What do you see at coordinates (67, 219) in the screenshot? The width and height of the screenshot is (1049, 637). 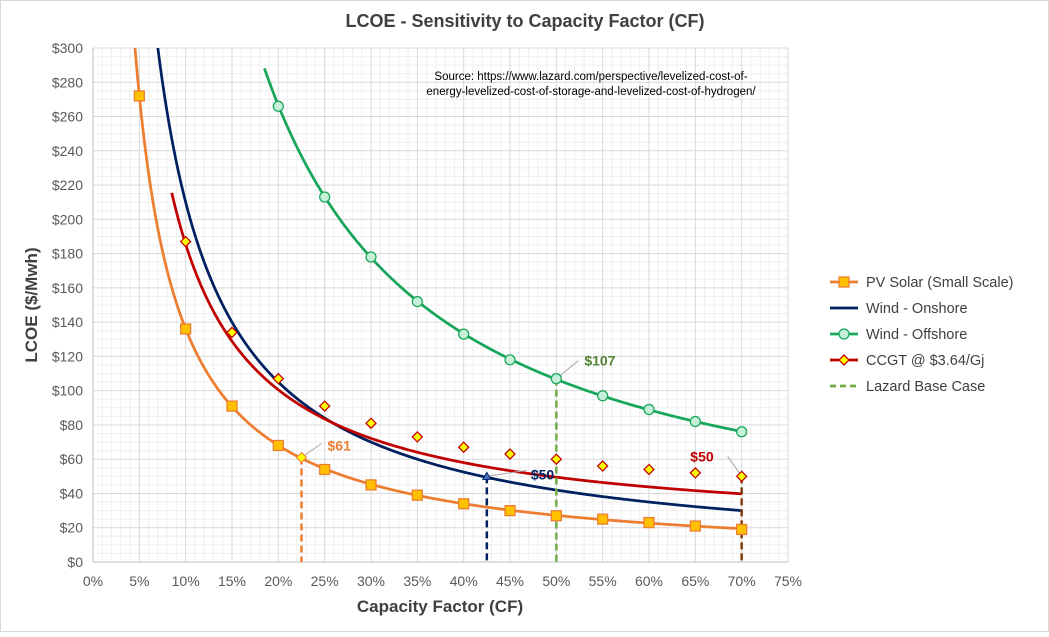 I see `y-tick-label: $200` at bounding box center [67, 219].